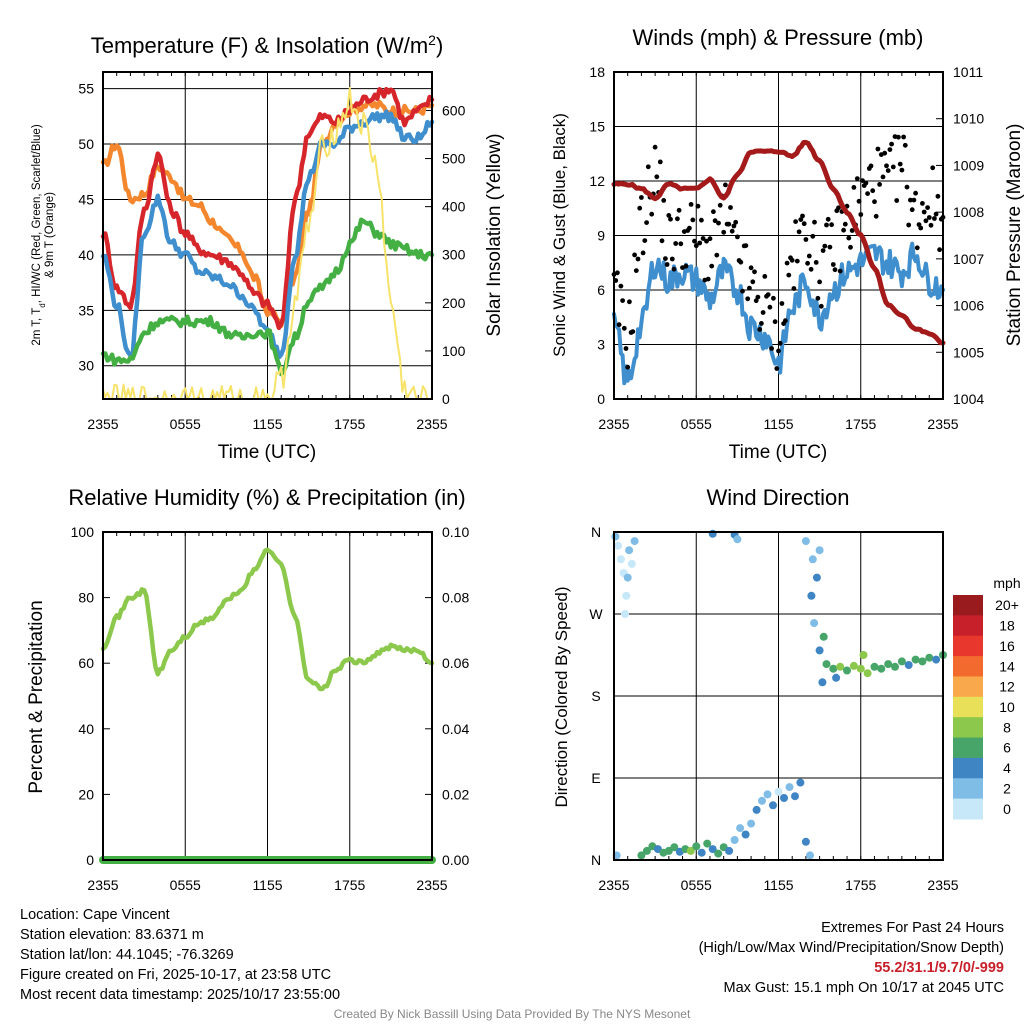 The image size is (1024, 1024). Describe the element at coordinates (1014, 235) in the screenshot. I see `wind-y2label: Station Pressure (Maroon)` at that location.